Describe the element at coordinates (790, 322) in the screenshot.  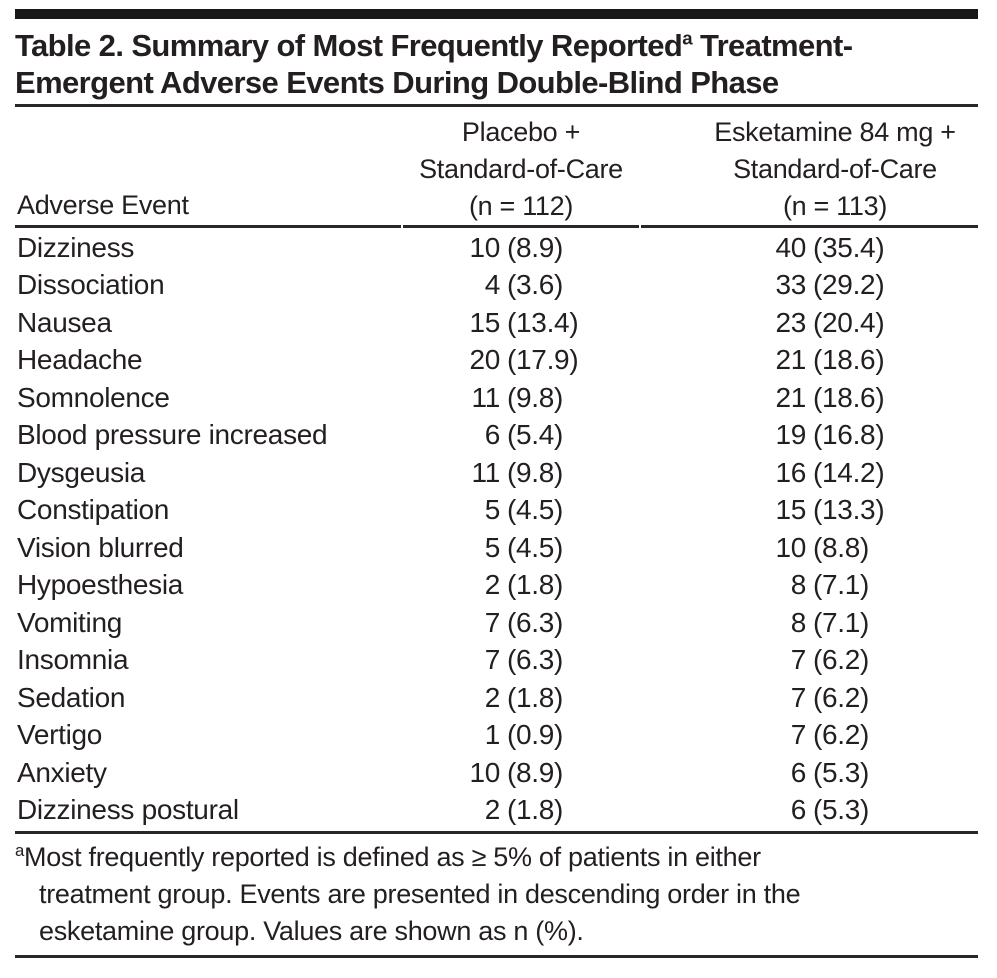
I see `esketamine-count: 23` at that location.